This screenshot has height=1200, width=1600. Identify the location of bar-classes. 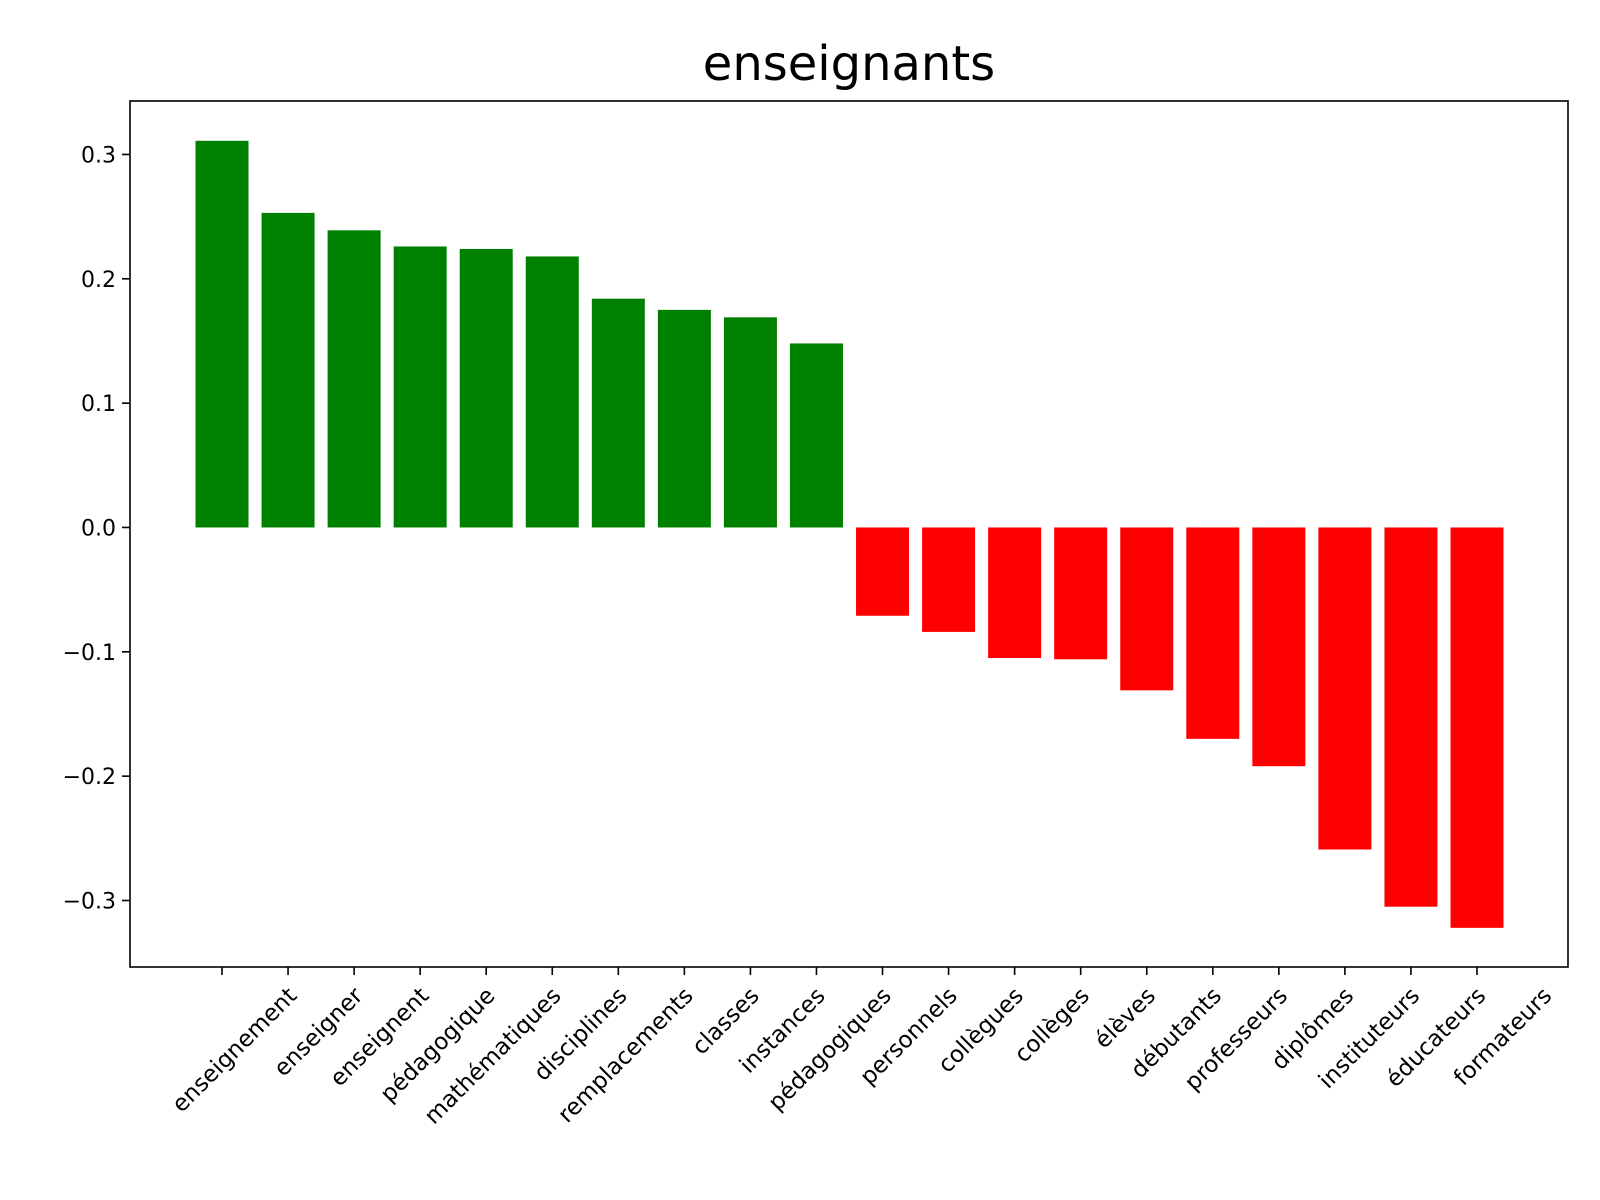
(684, 418).